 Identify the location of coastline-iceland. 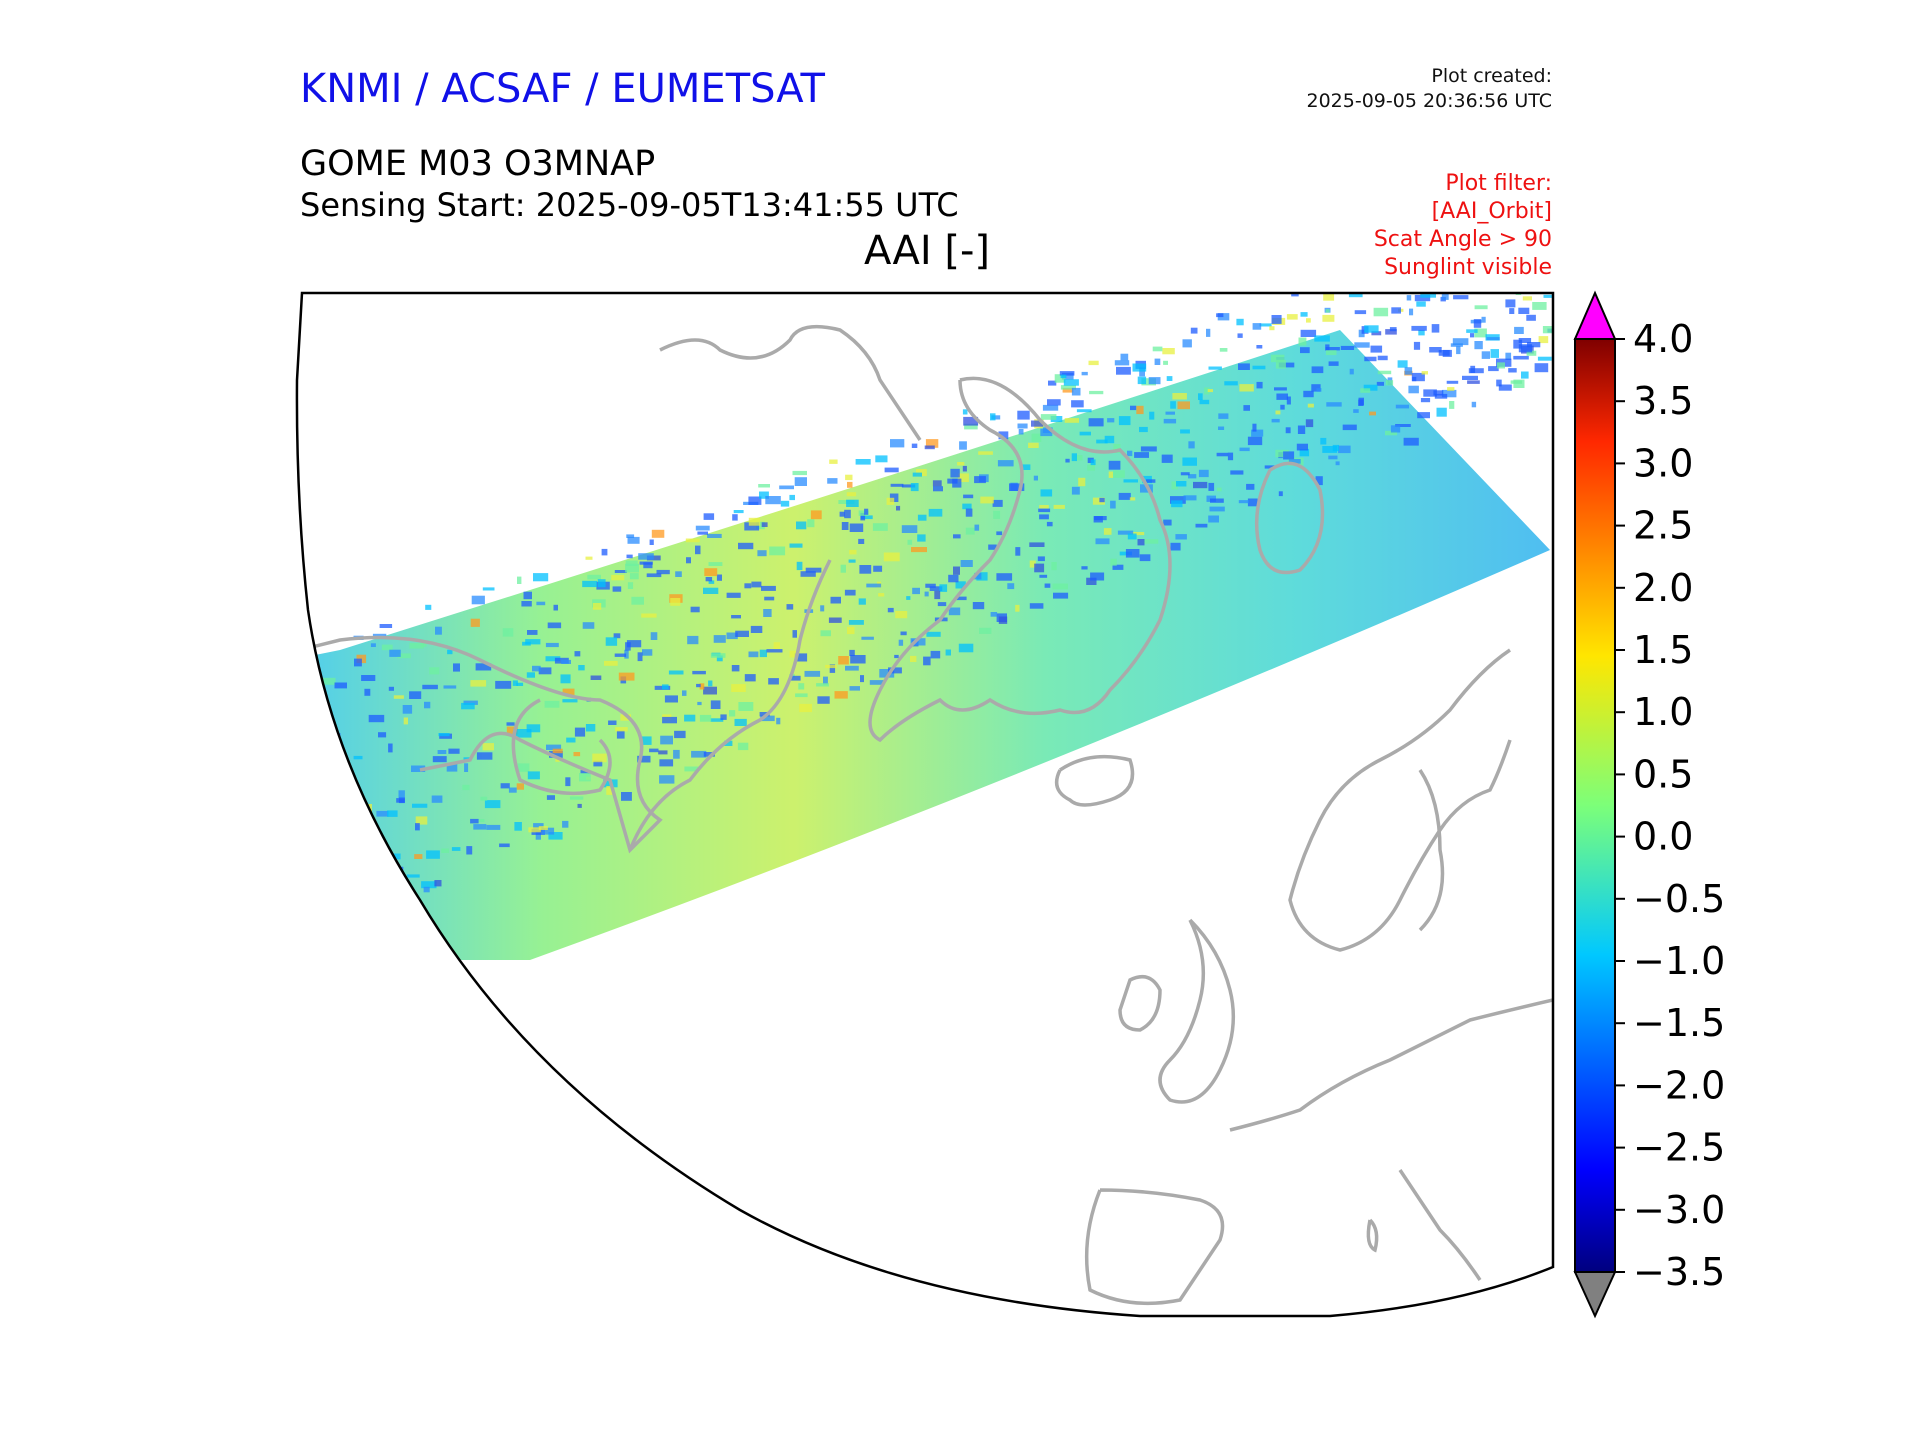
(1094, 780).